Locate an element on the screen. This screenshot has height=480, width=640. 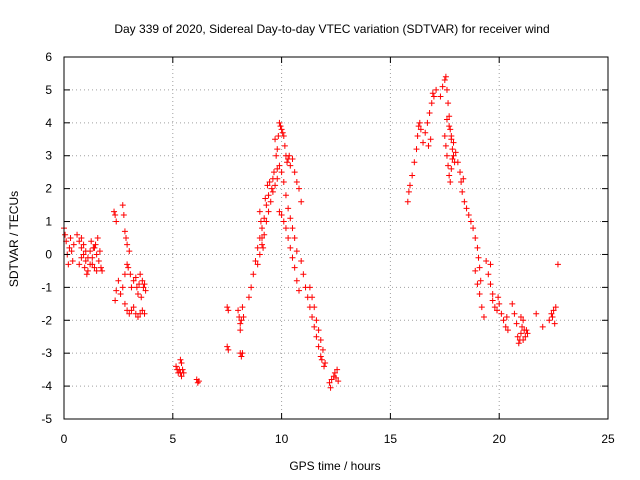
y-tick-label: -3 is located at coordinates (46, 353).